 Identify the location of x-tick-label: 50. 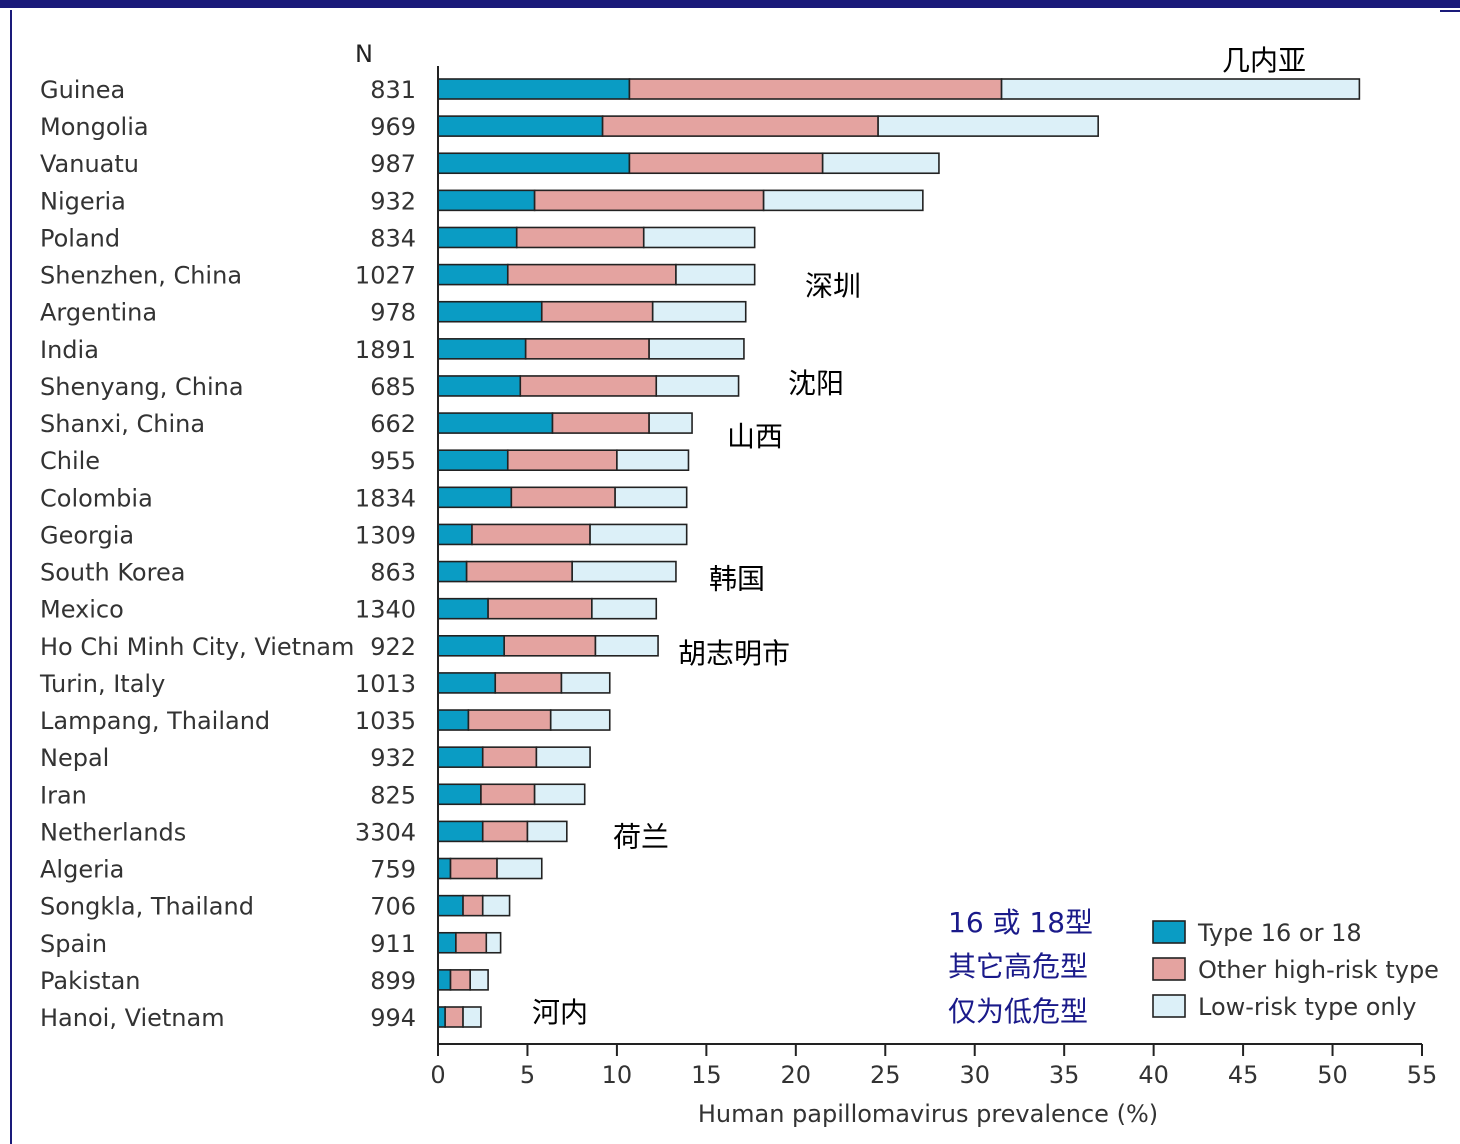
(1332, 1075).